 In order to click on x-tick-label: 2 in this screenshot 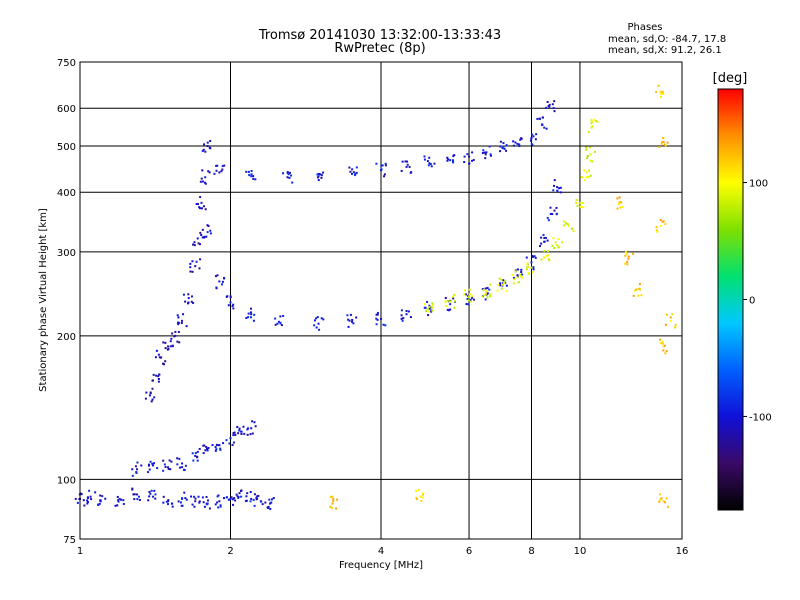, I will do `click(230, 551)`.